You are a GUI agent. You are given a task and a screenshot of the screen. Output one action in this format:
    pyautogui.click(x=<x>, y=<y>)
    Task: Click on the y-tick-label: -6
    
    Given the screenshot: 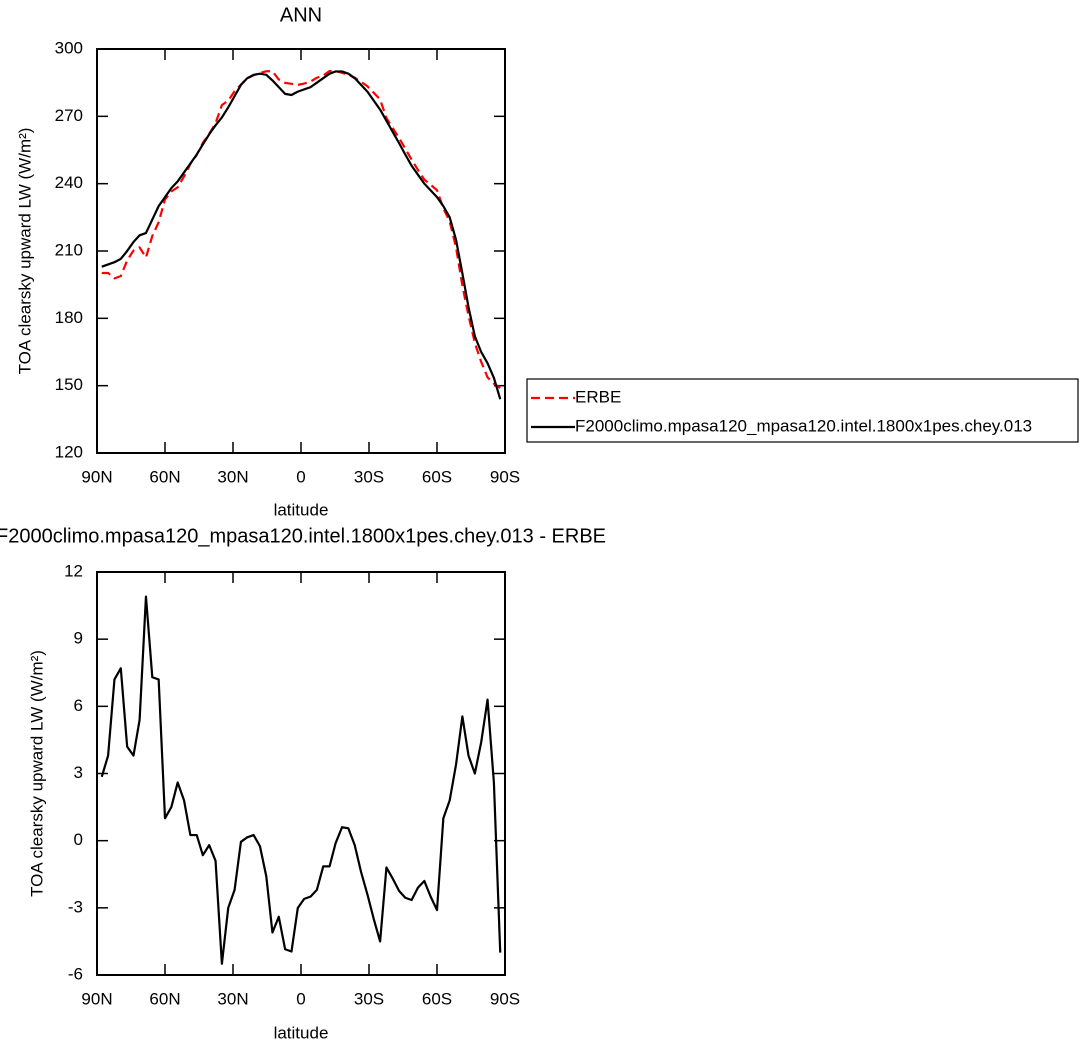 What is the action you would take?
    pyautogui.click(x=75, y=973)
    